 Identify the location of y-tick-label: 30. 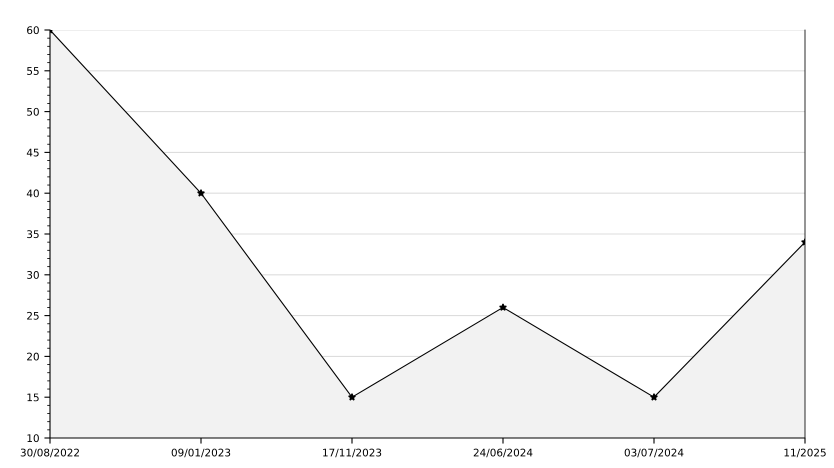
(33, 275).